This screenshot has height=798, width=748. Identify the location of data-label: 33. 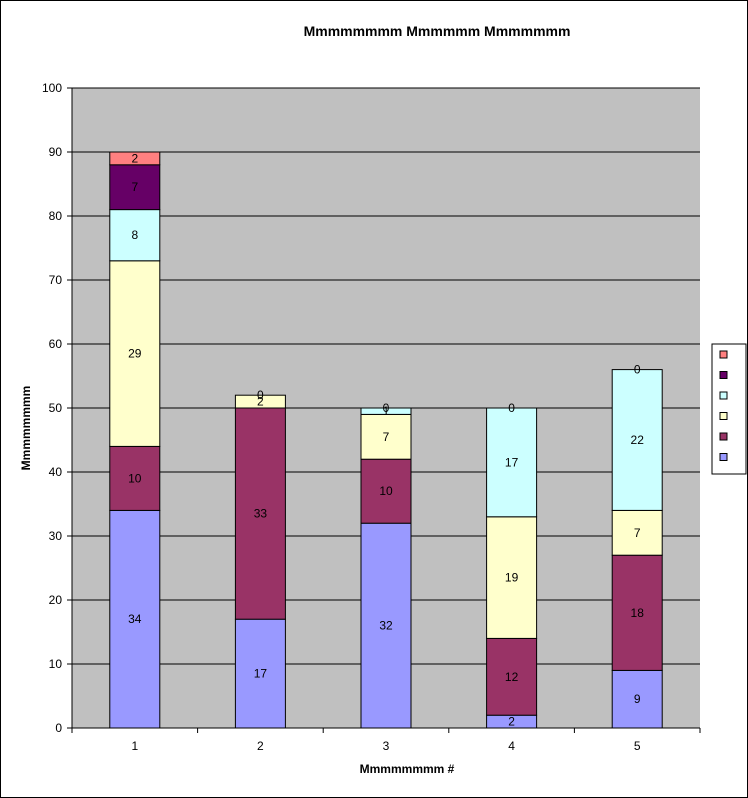
(261, 514).